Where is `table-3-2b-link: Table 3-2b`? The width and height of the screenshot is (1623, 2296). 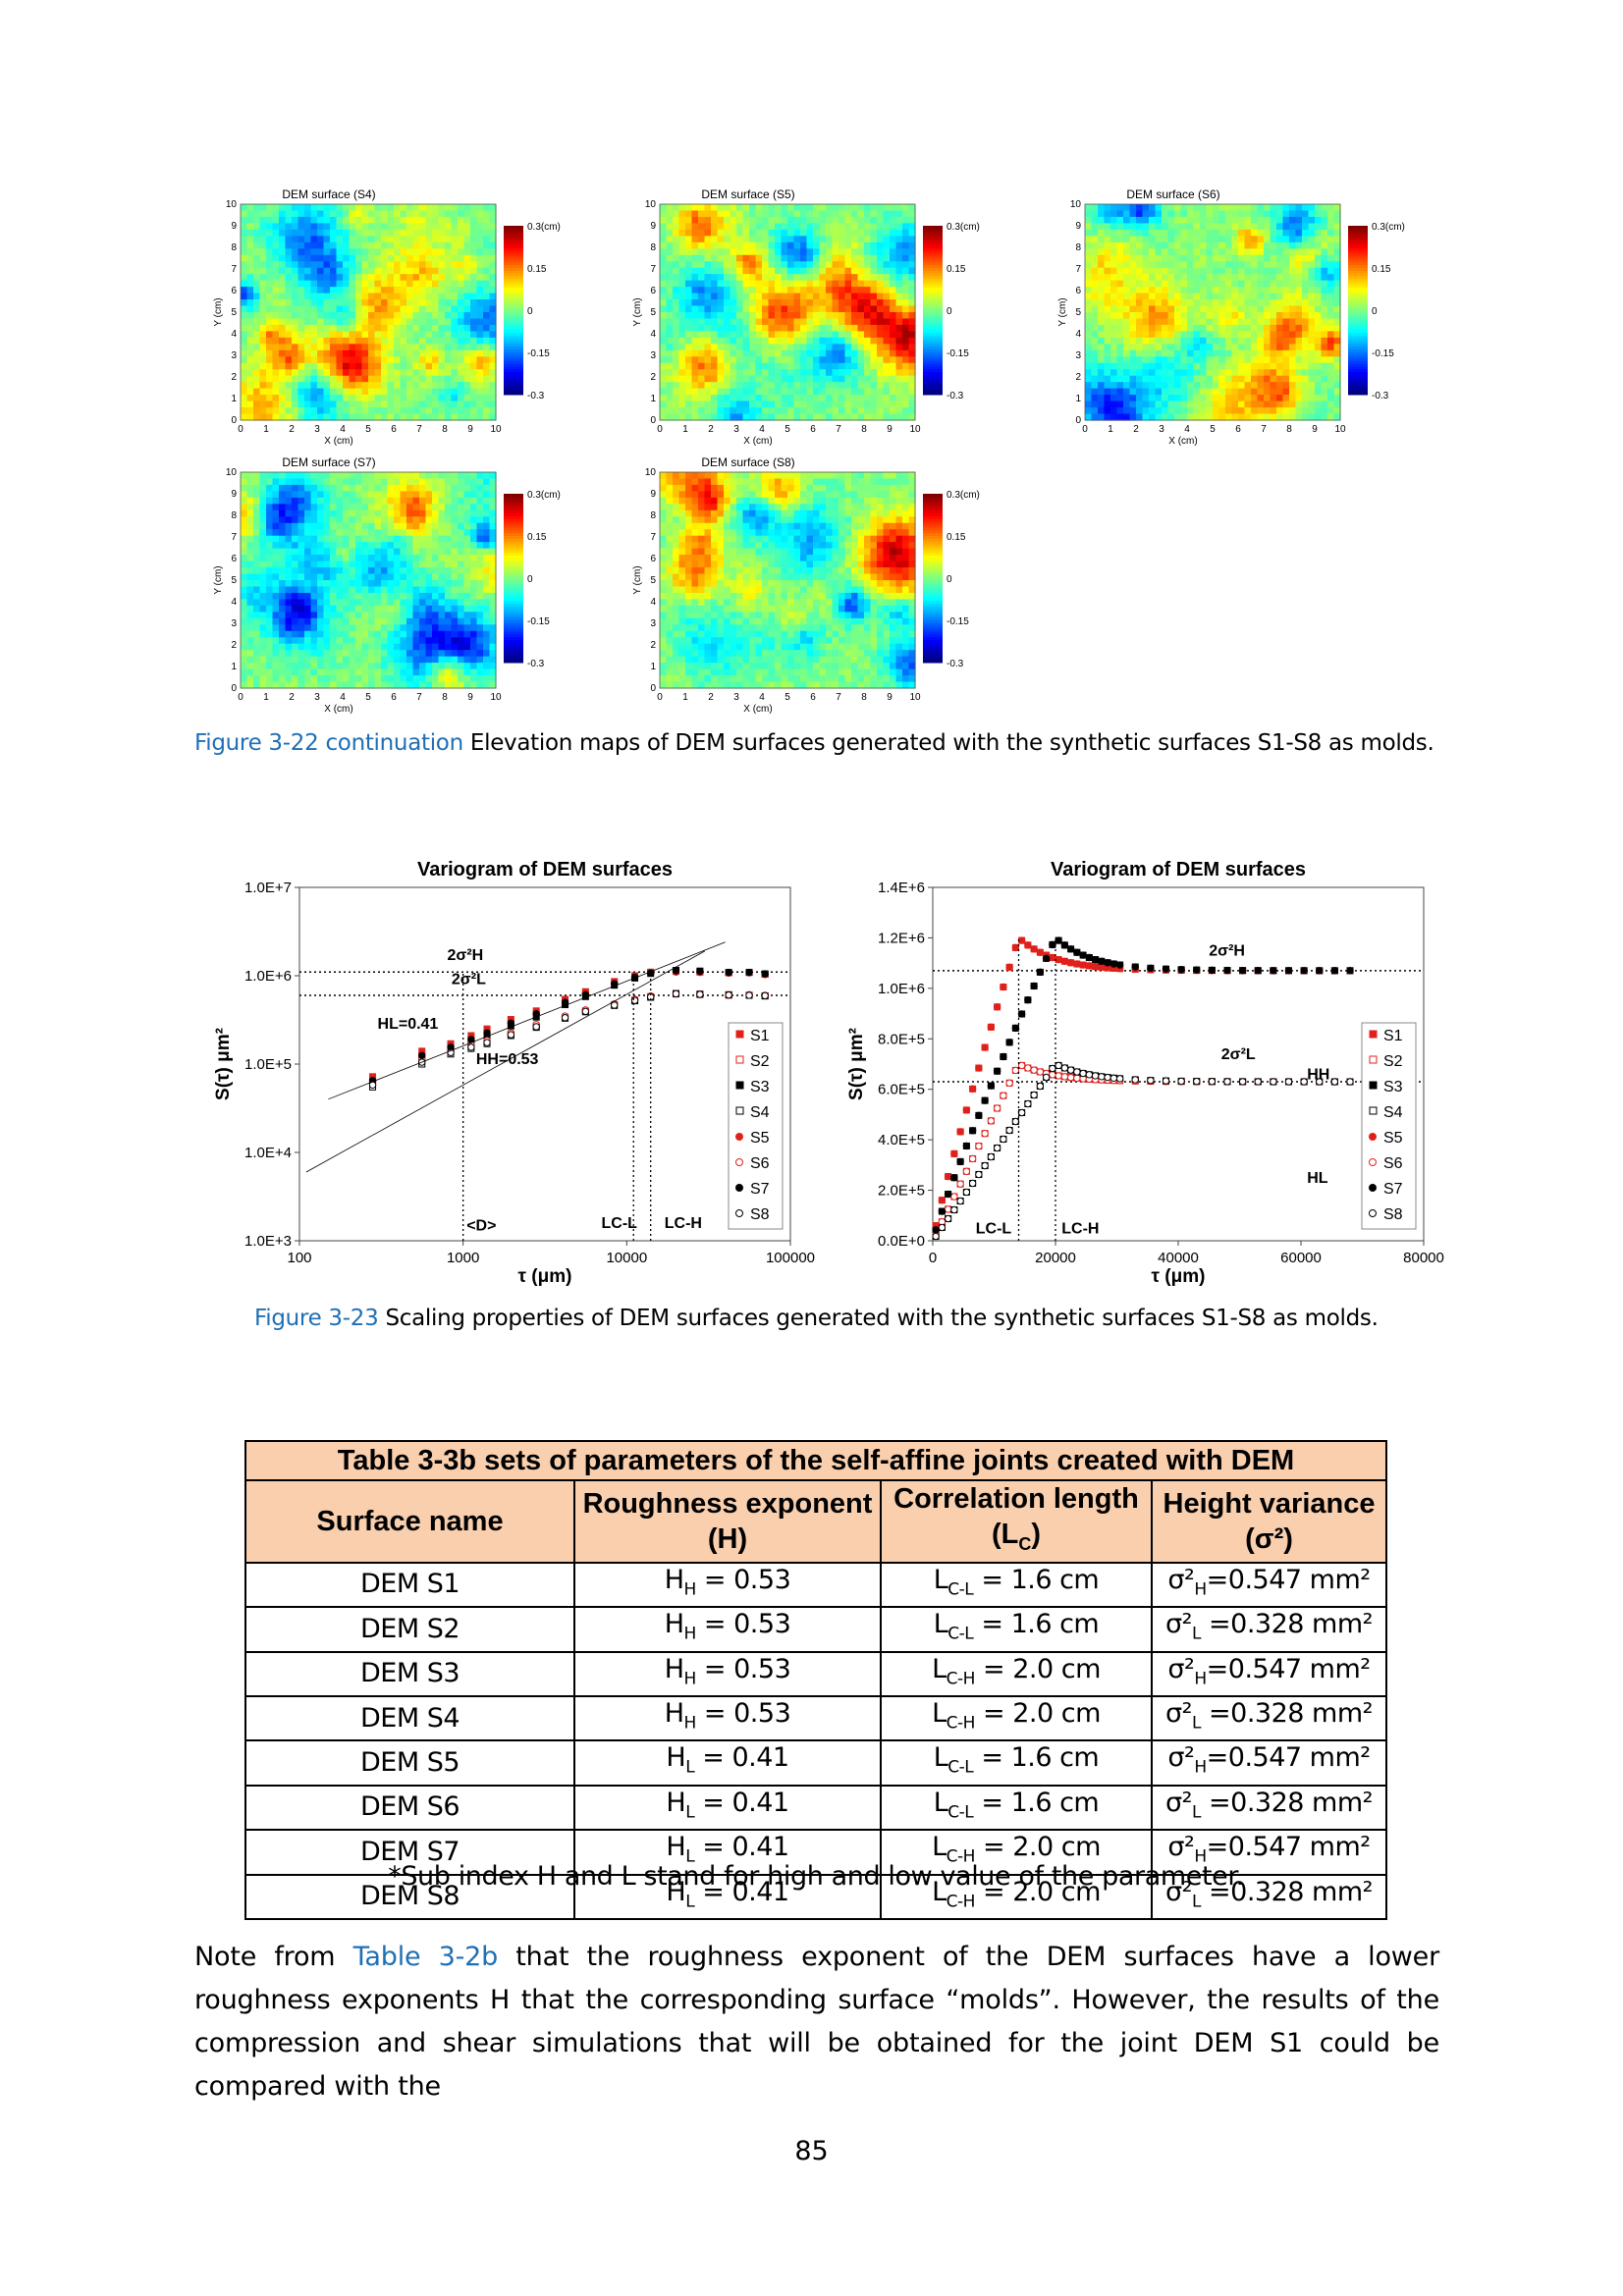
table-3-2b-link: Table 3-2b is located at coordinates (426, 1957).